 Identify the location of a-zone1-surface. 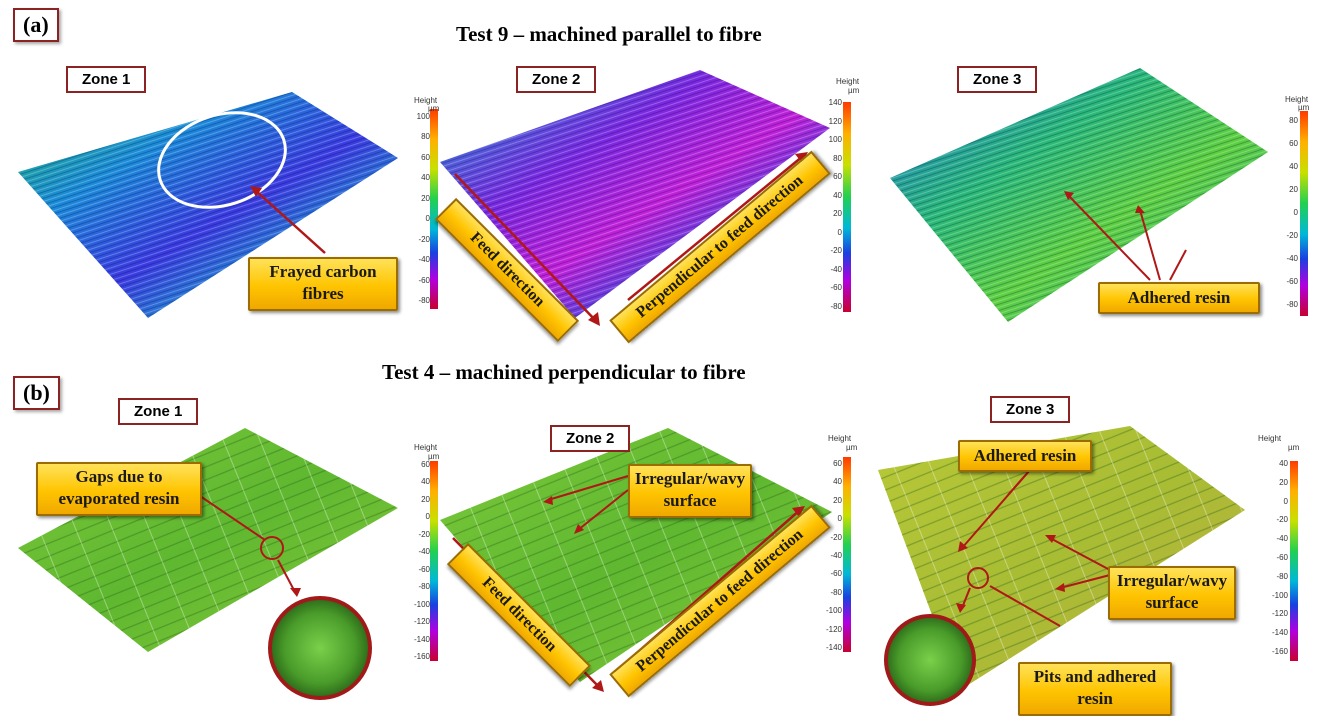
(208, 205).